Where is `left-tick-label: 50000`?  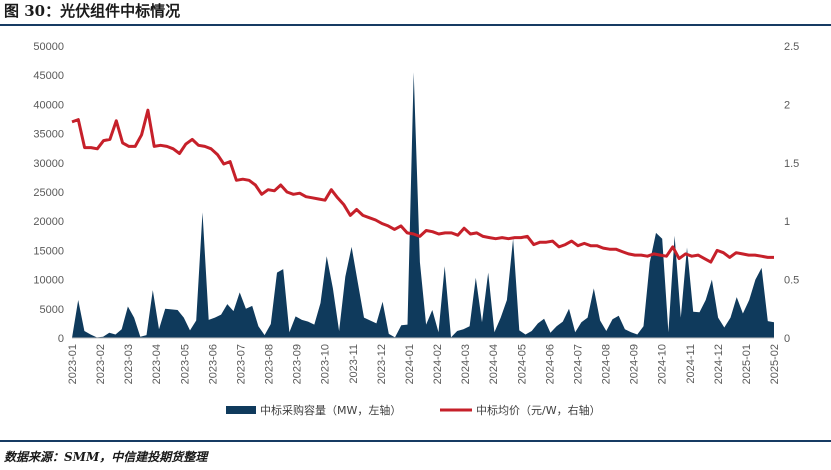
left-tick-label: 50000 is located at coordinates (48, 47).